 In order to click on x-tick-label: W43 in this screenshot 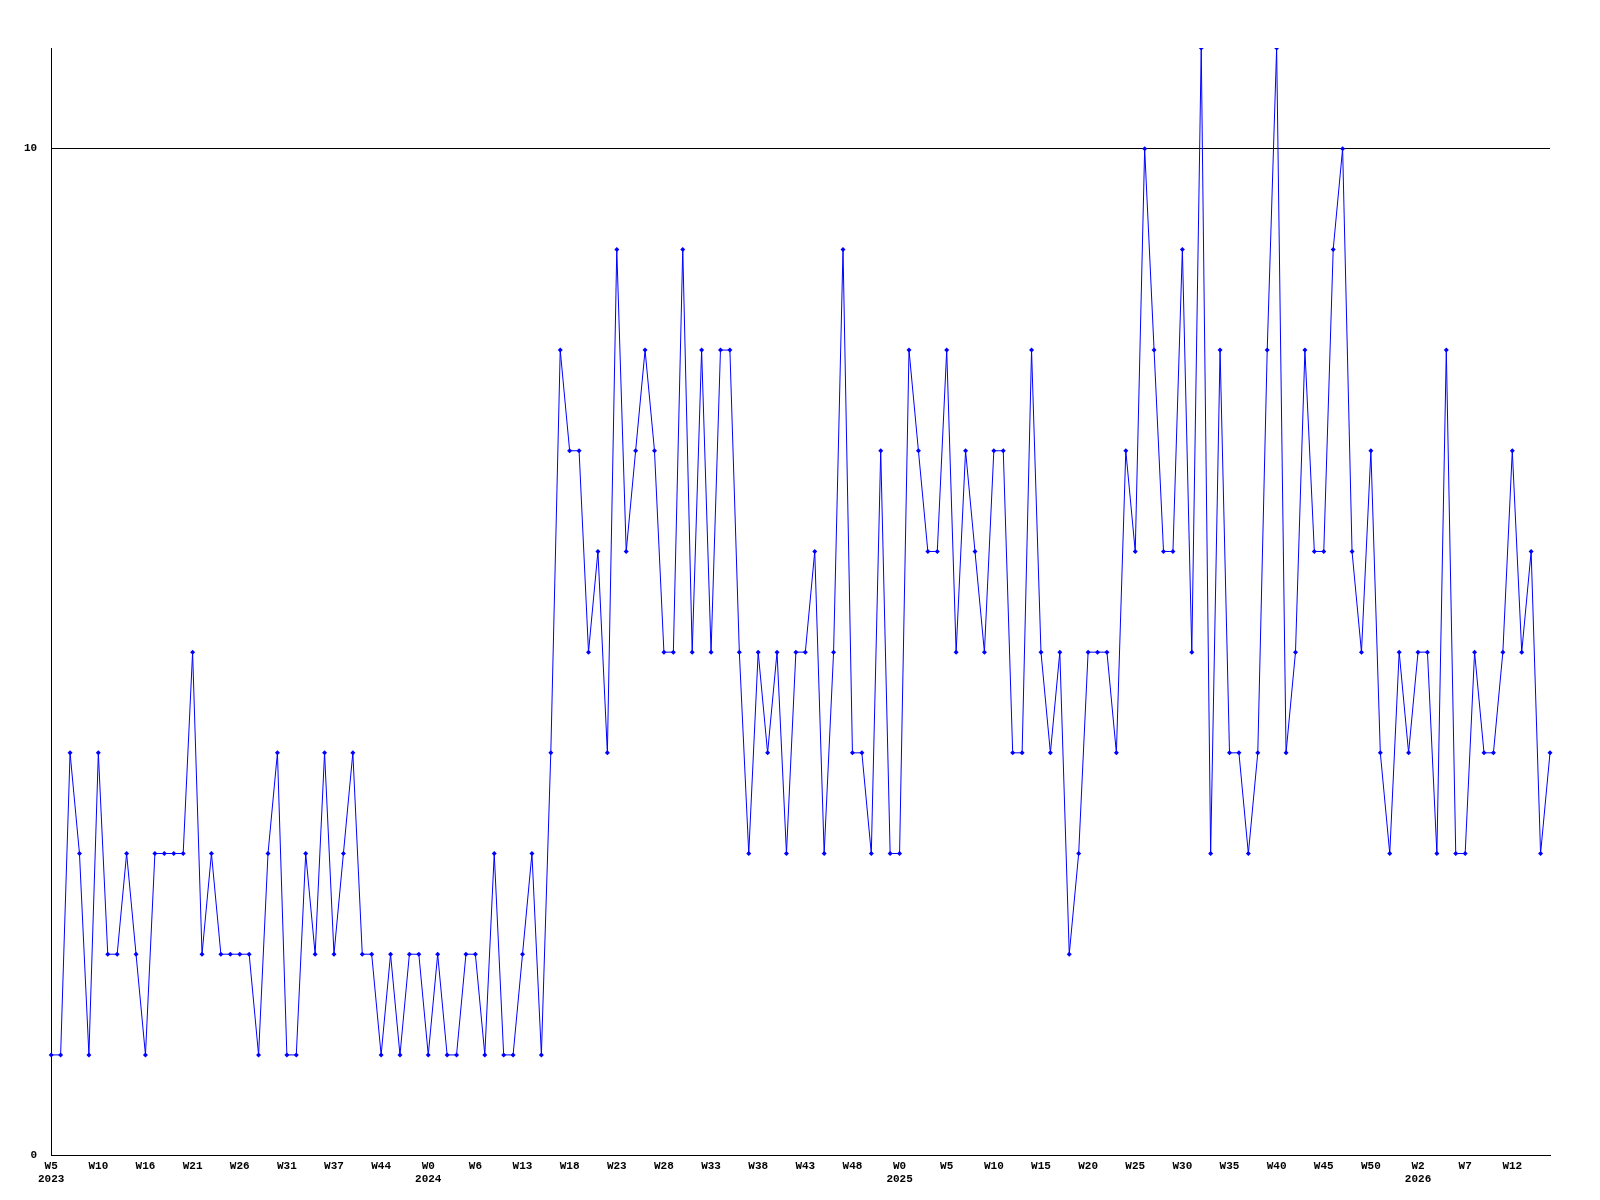, I will do `click(805, 1165)`.